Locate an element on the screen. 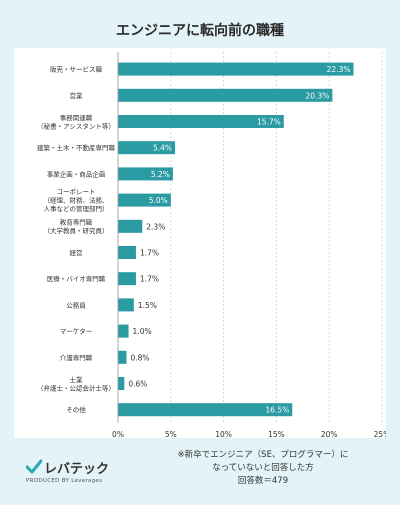  logo: レバテック PRODUCED BY Leverages is located at coordinates (81, 476).